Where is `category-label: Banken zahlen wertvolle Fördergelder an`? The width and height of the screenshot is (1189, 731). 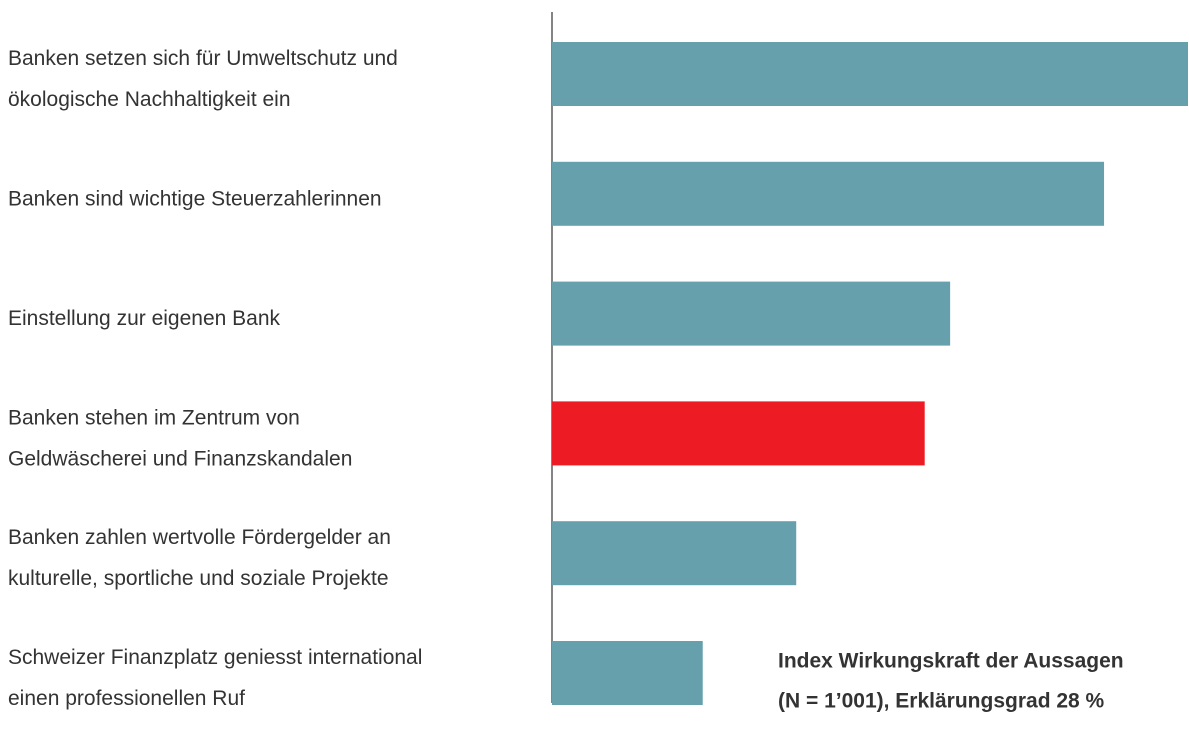
category-label: Banken zahlen wertvolle Fördergelder an is located at coordinates (199, 537).